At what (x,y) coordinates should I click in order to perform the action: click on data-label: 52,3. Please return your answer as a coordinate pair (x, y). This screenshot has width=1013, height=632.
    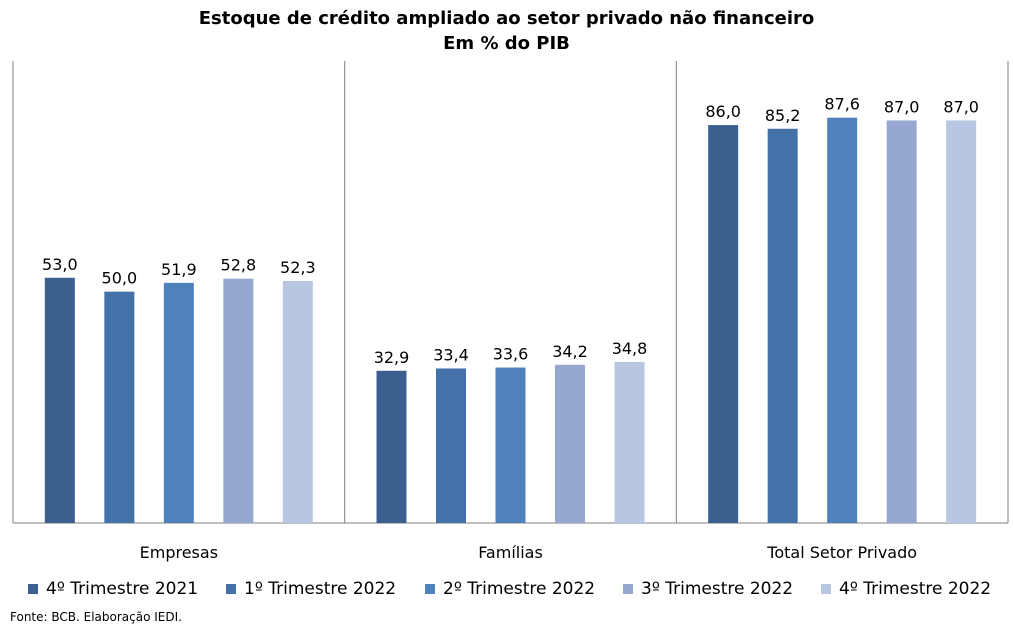
    Looking at the image, I should click on (298, 267).